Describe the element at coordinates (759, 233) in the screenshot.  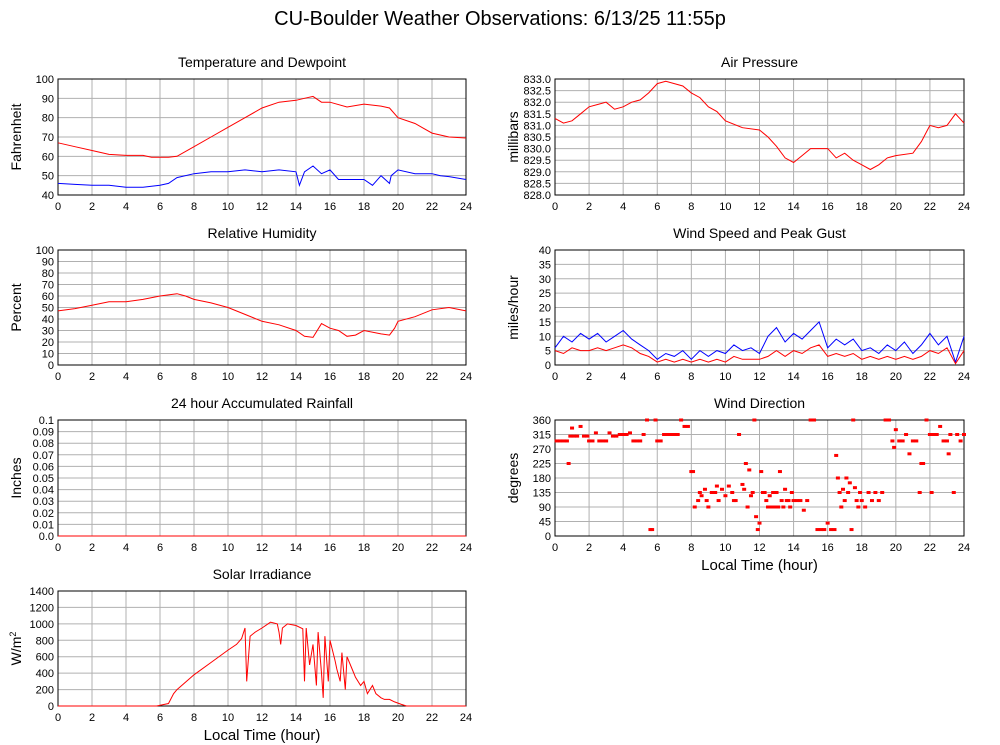
I see `chart-title: Wind Speed and Peak Gust` at that location.